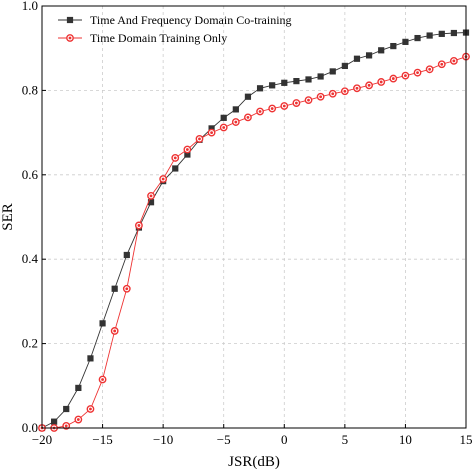 This screenshot has width=474, height=470. I want to click on x-tick-label: −5, so click(224, 439).